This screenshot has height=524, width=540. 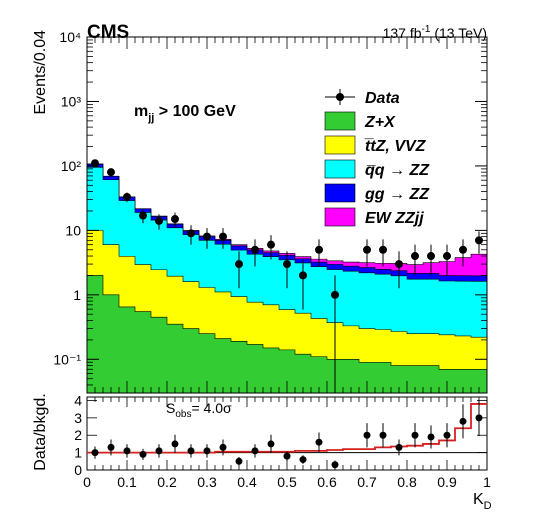 I want to click on ratio-y-tick-label: 4, so click(x=78, y=400).